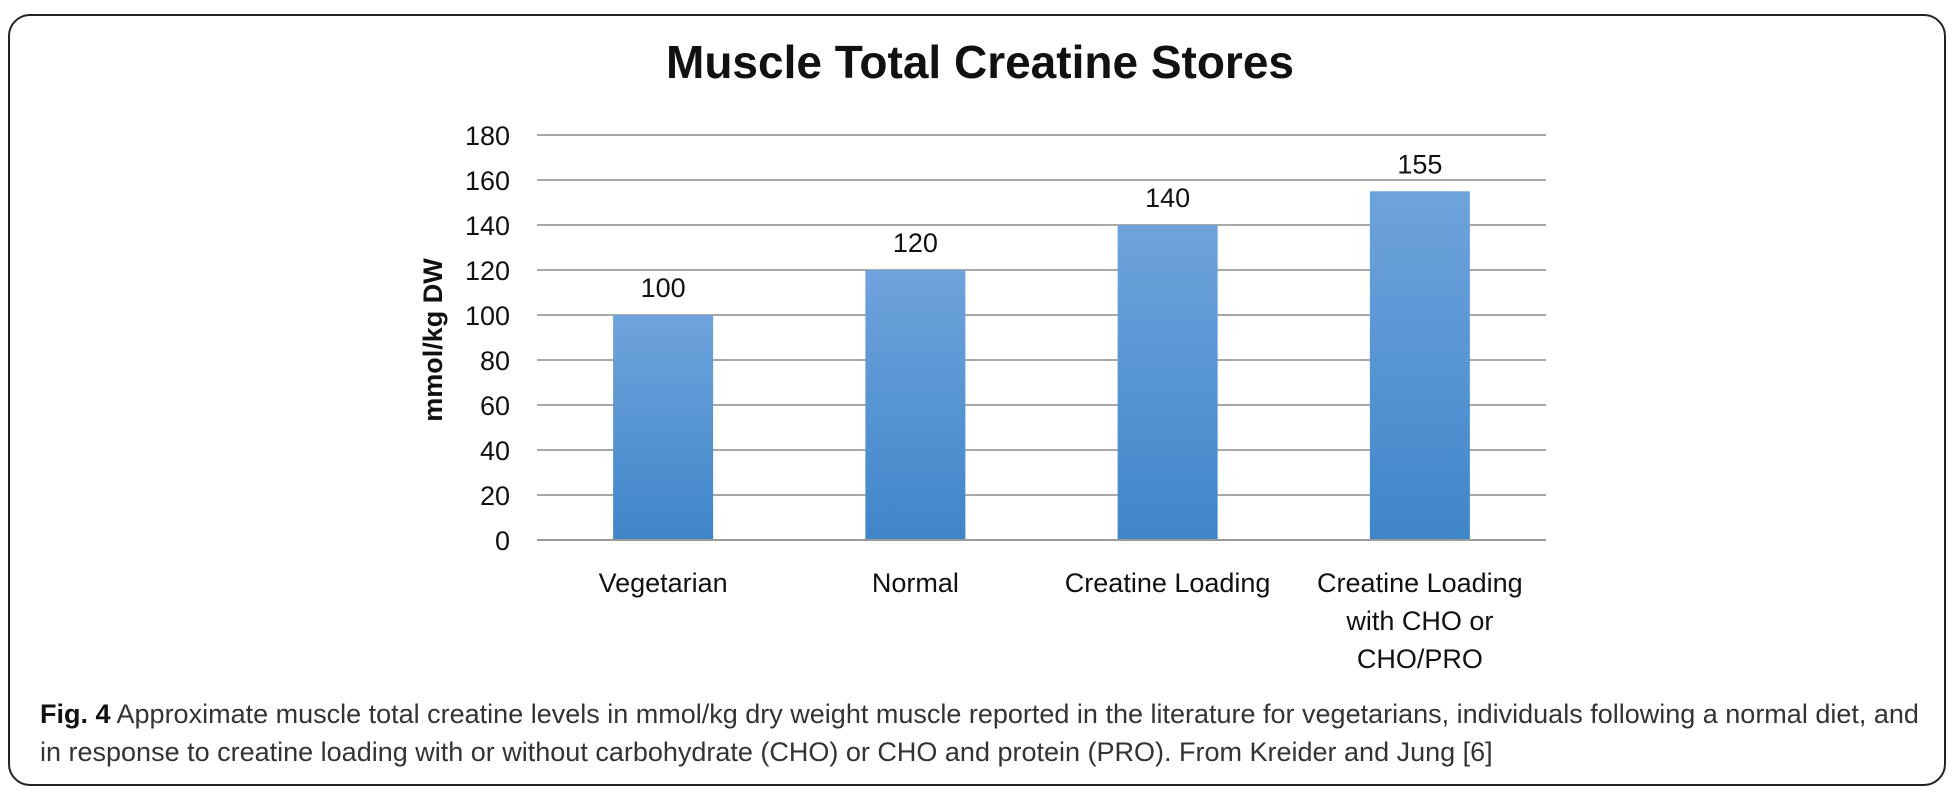 This screenshot has height=801, width=1960. What do you see at coordinates (495, 496) in the screenshot?
I see `y-tick-label: 20` at bounding box center [495, 496].